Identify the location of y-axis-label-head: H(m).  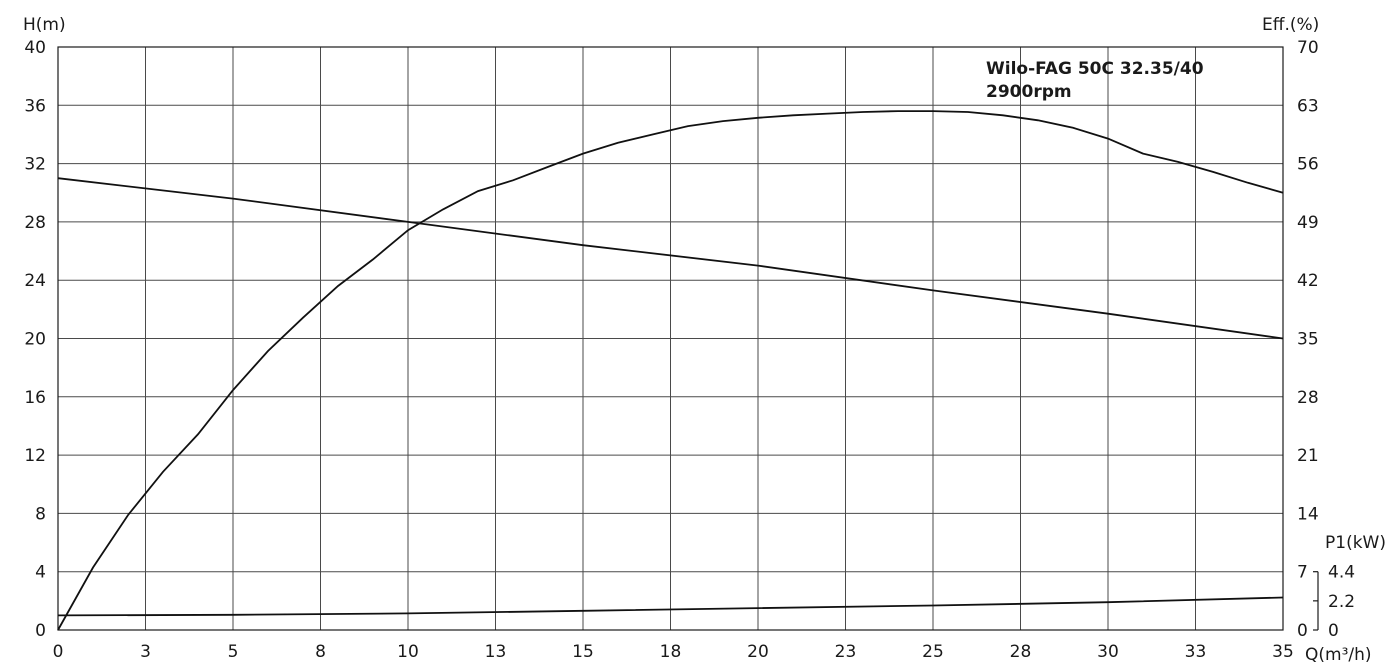
(44, 25).